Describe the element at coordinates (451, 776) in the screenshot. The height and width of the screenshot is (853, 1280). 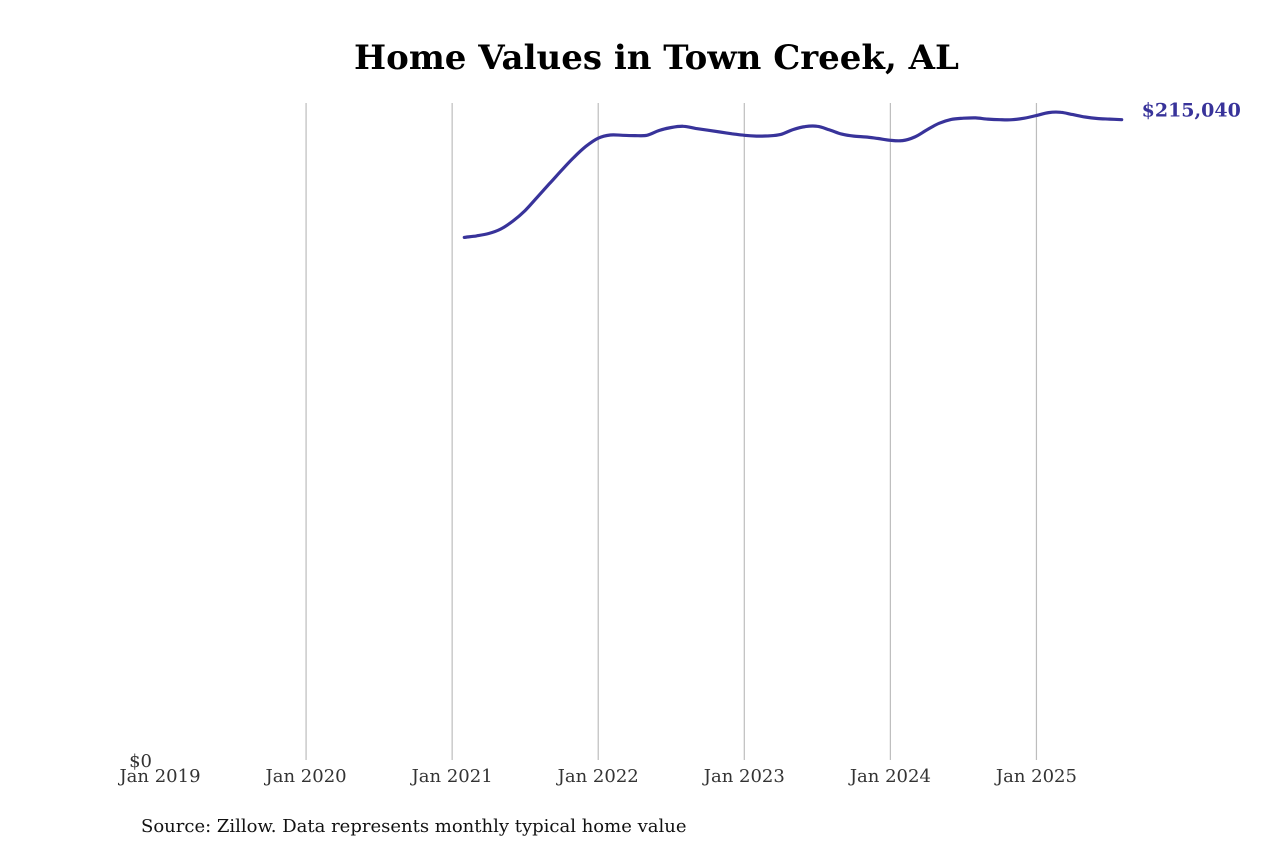
I see `x-tick-label: Jan 2021` at that location.